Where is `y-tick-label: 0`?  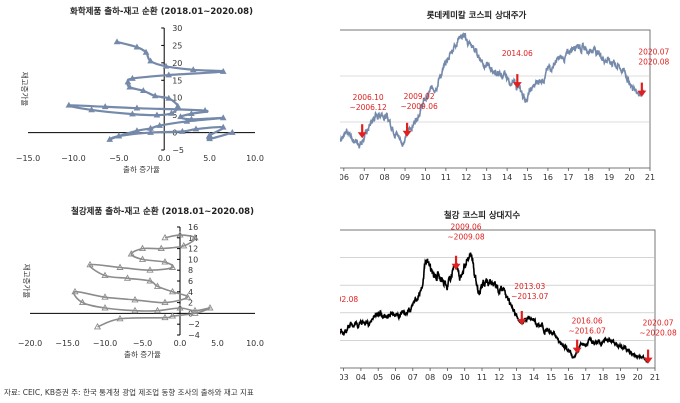
y-tick-label: 0 is located at coordinates (174, 133).